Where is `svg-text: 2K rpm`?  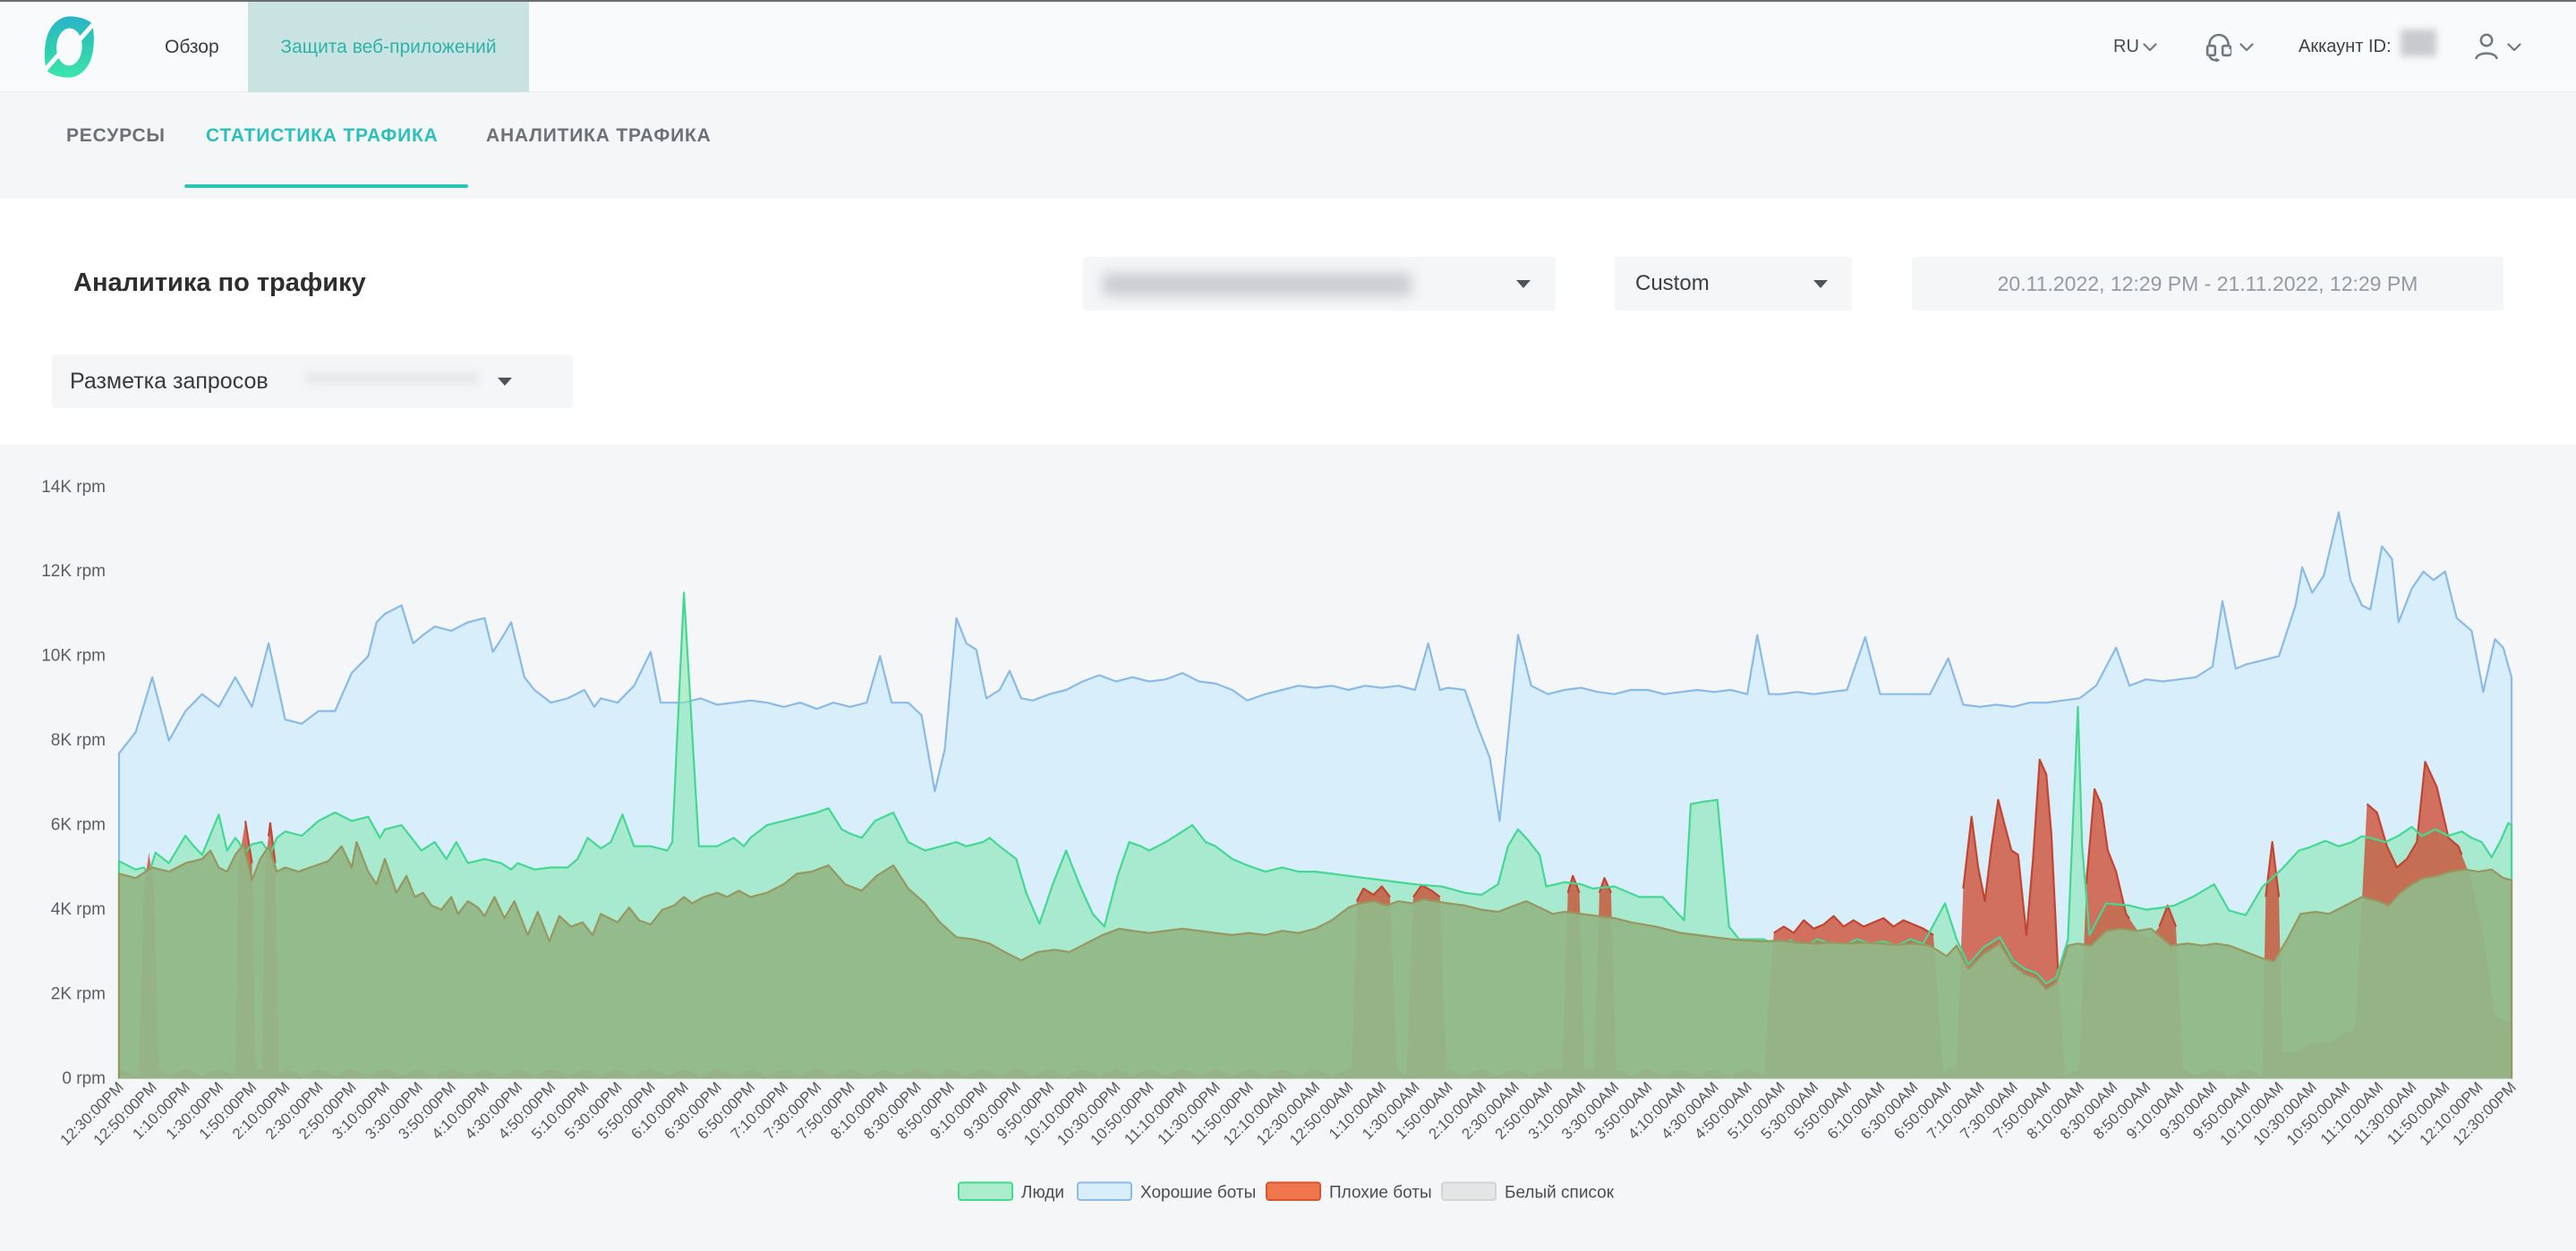 svg-text: 2K rpm is located at coordinates (78, 994).